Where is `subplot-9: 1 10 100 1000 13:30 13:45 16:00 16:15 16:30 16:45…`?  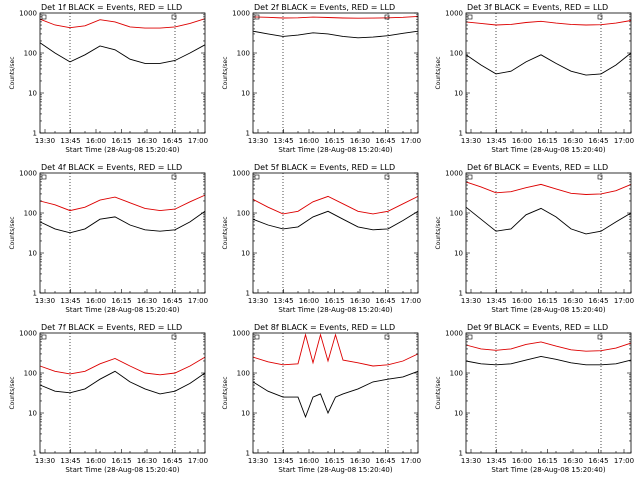 subplot-9: 1 10 100 1000 13:30 13:45 16:00 16:15 16:30 16:45… is located at coordinates (534, 398).